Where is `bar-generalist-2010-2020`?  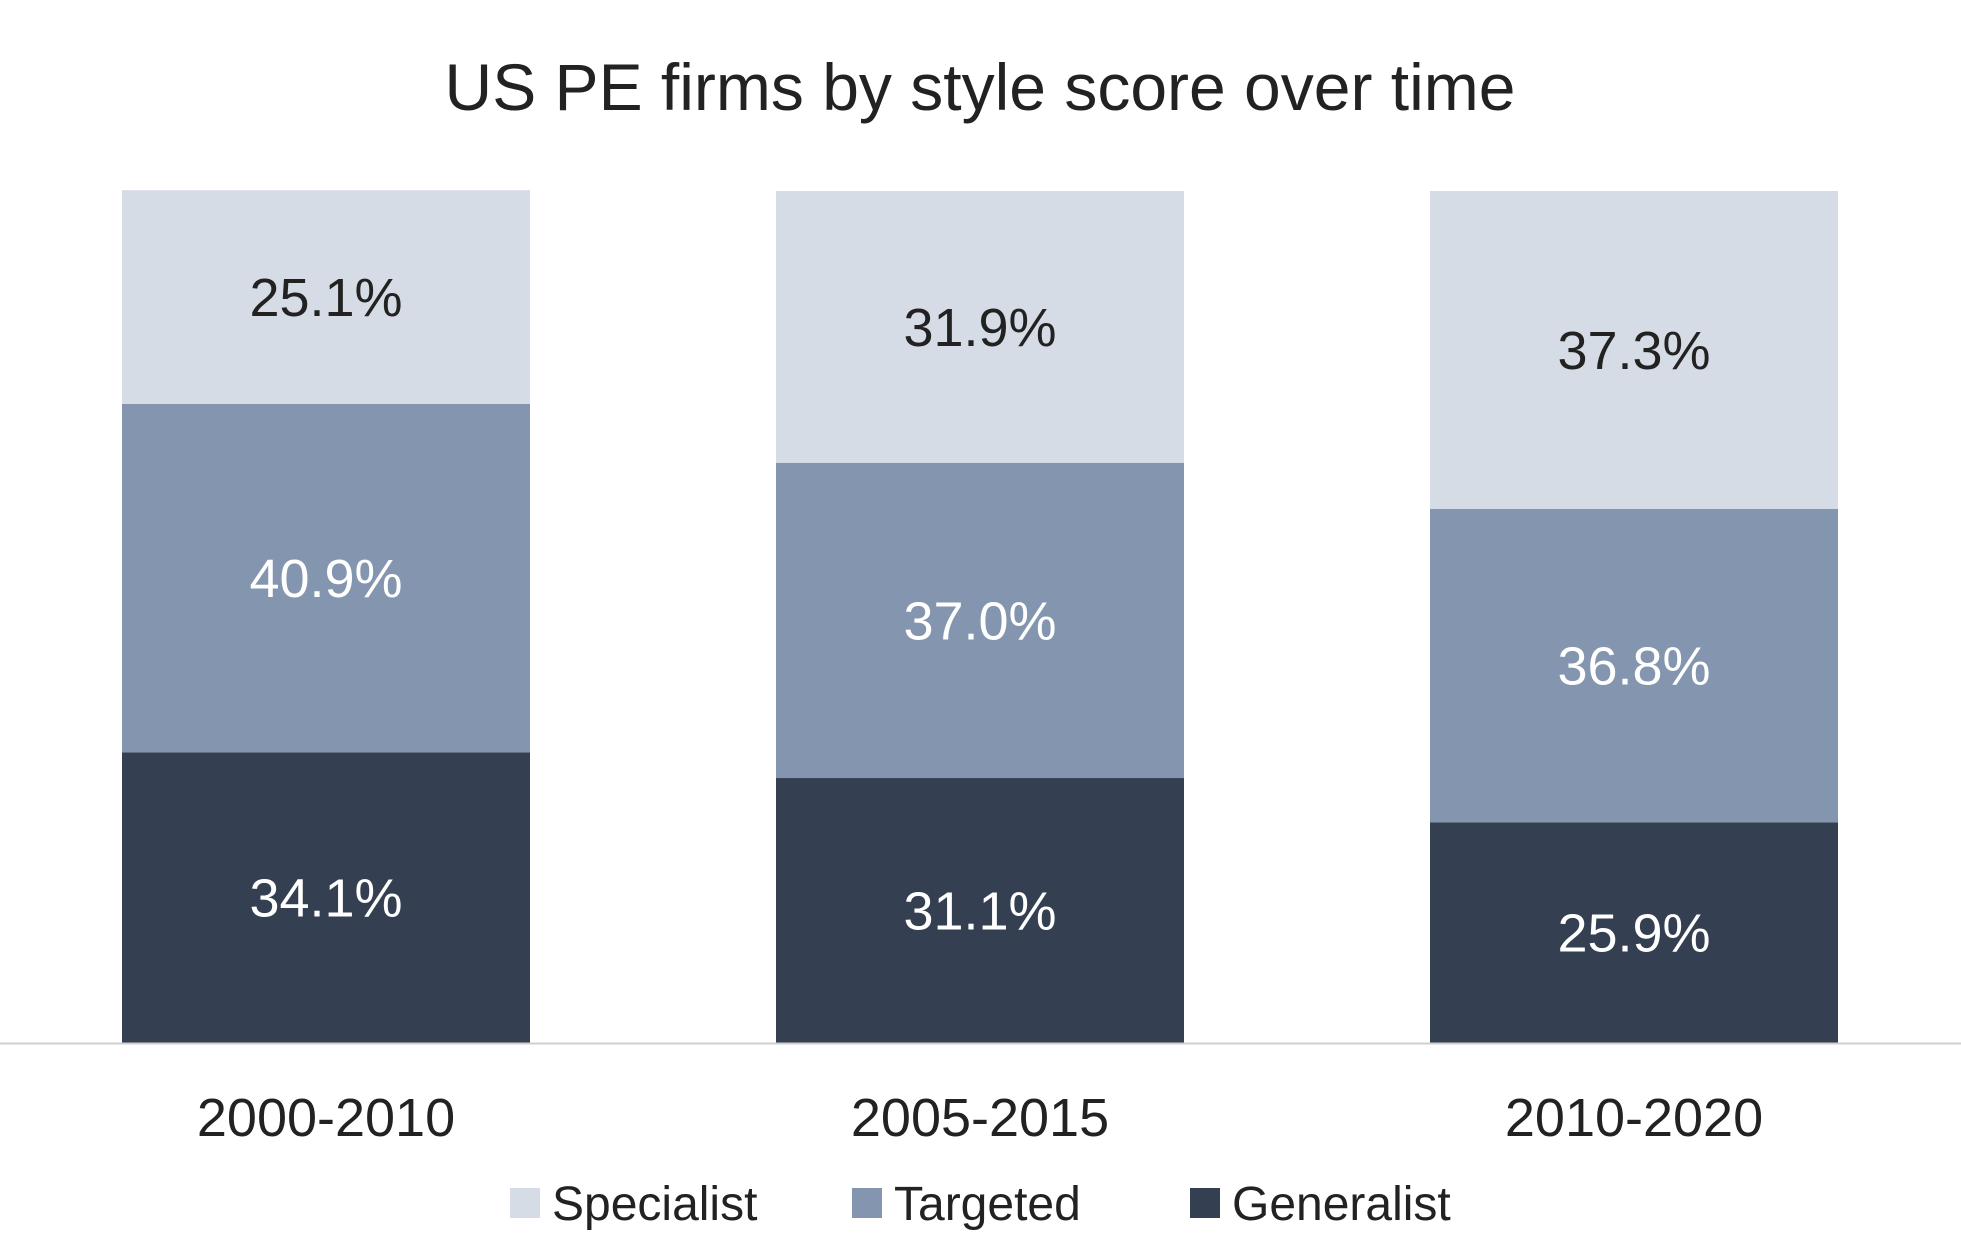 bar-generalist-2010-2020 is located at coordinates (1634, 932).